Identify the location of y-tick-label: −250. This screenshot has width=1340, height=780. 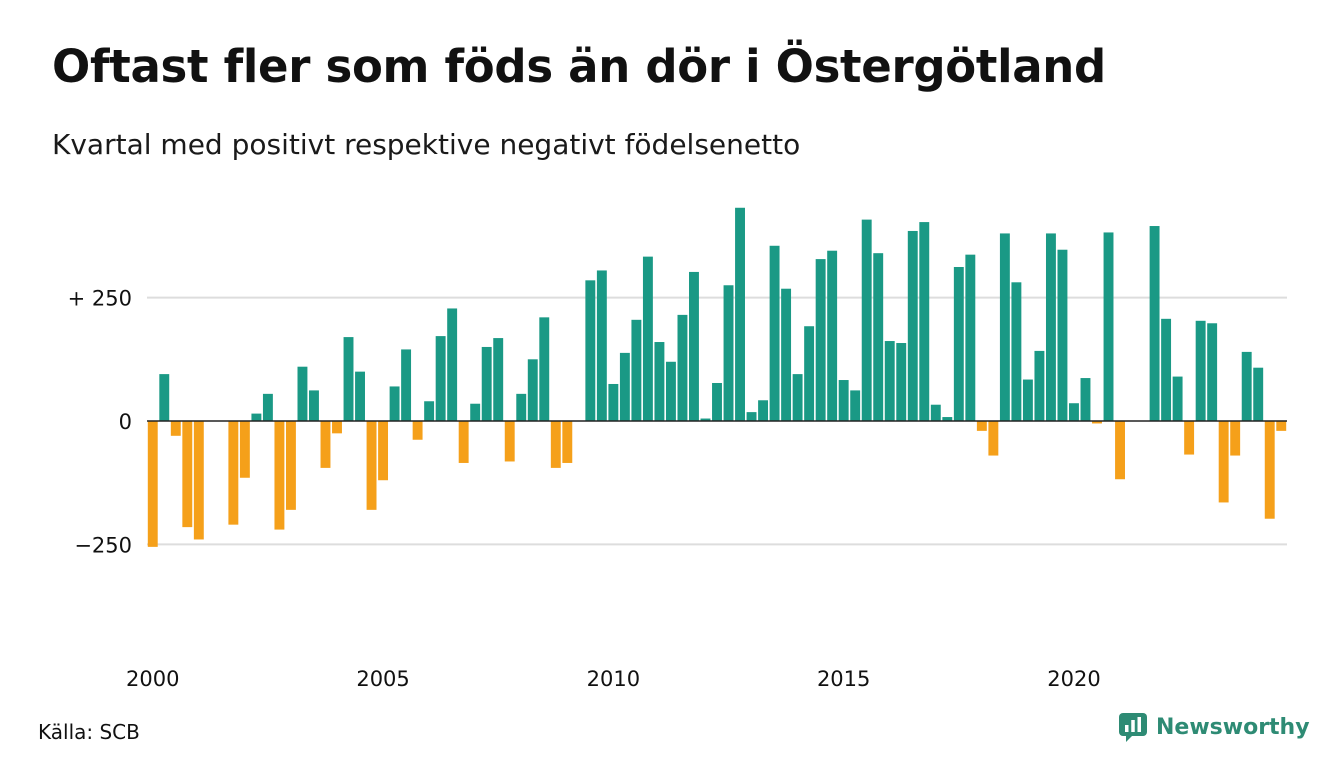
(103, 545).